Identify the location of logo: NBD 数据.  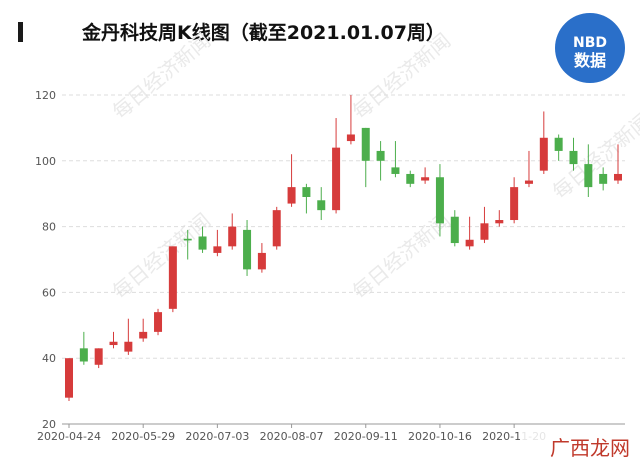
(590, 48).